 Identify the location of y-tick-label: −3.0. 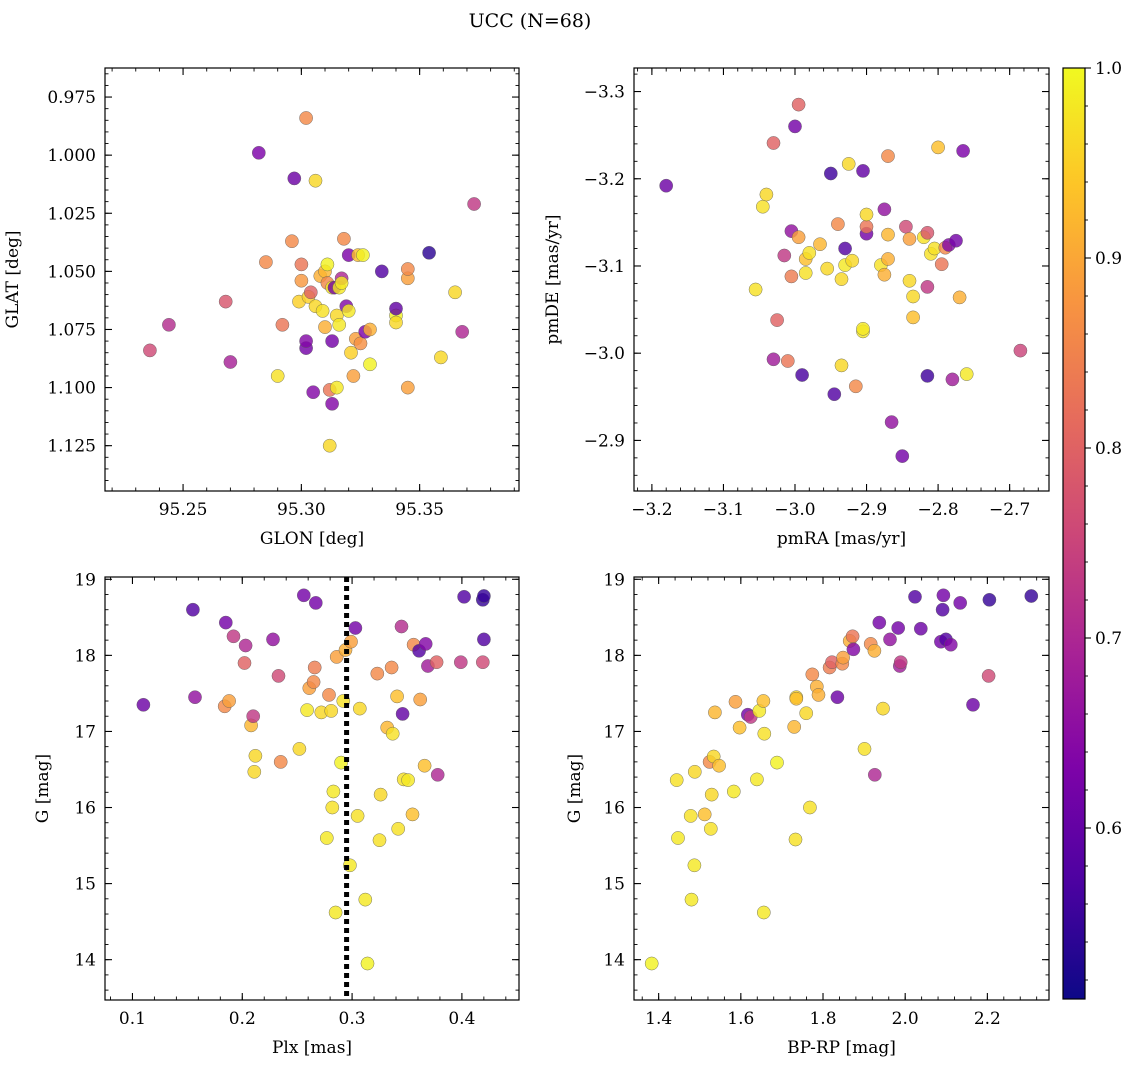
(604, 354).